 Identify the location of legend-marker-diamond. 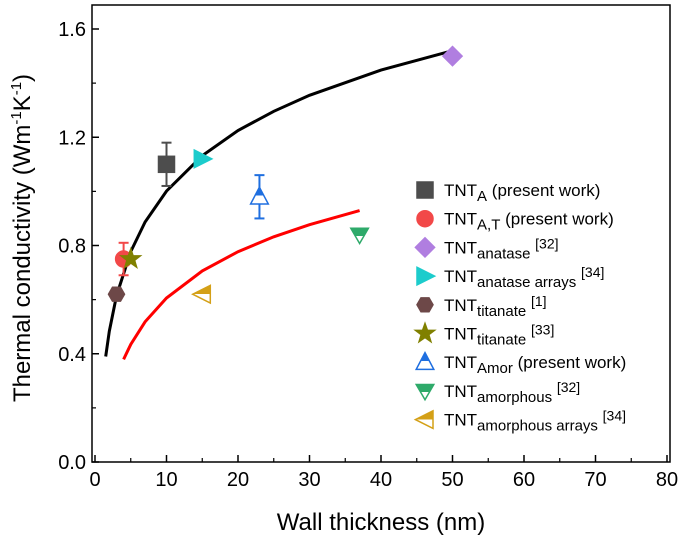
(425, 247).